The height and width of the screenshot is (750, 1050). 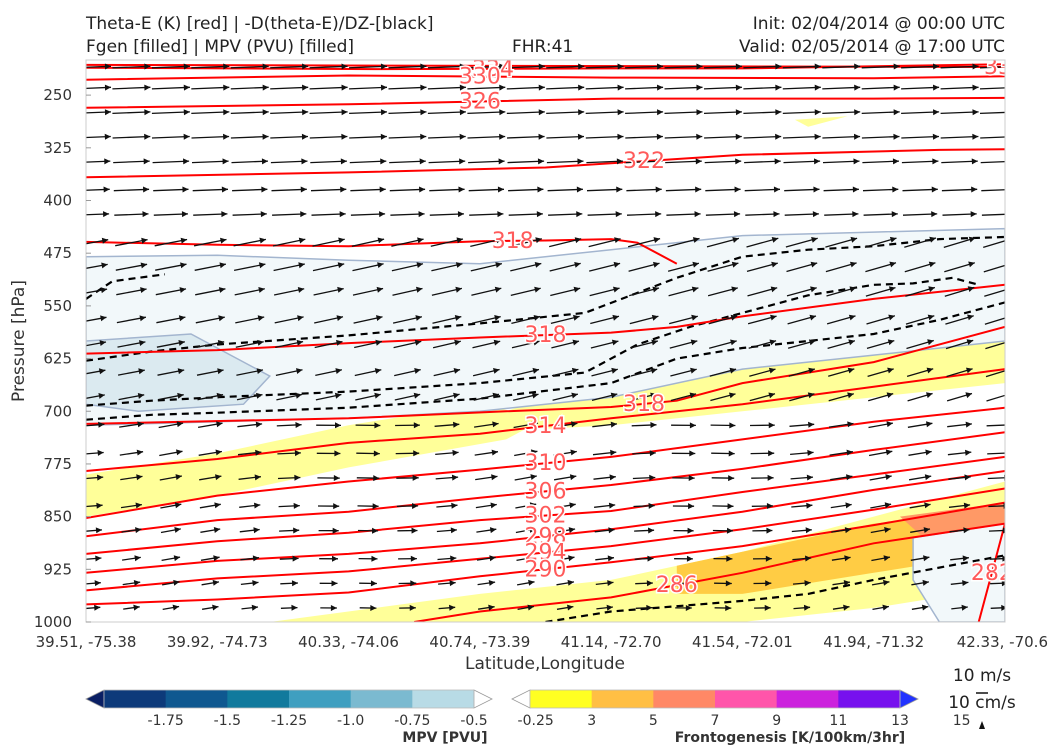 What do you see at coordinates (289, 721) in the screenshot?
I see `colorbar-tick-label: -1.25` at bounding box center [289, 721].